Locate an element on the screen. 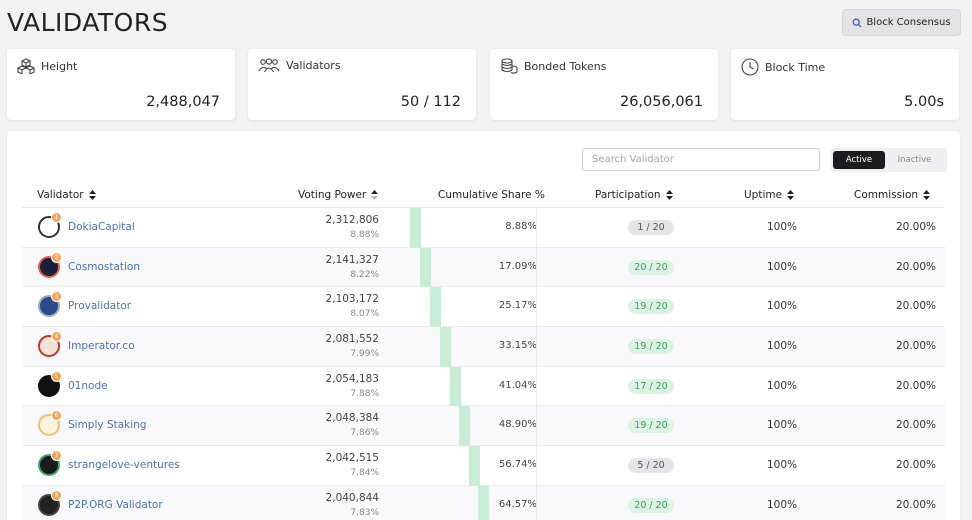  voting-power: 2,081,552 is located at coordinates (352, 339).